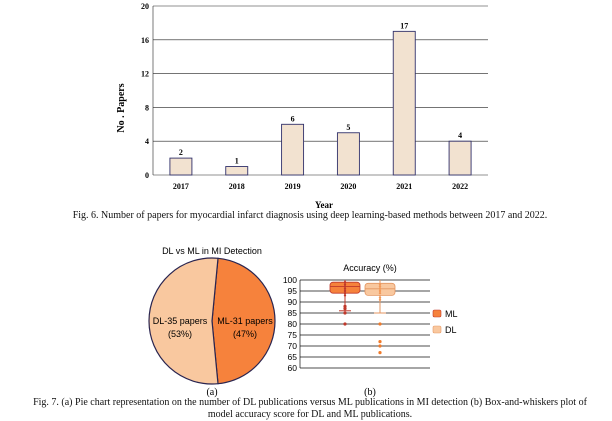  I want to click on bar-2019, so click(293, 149).